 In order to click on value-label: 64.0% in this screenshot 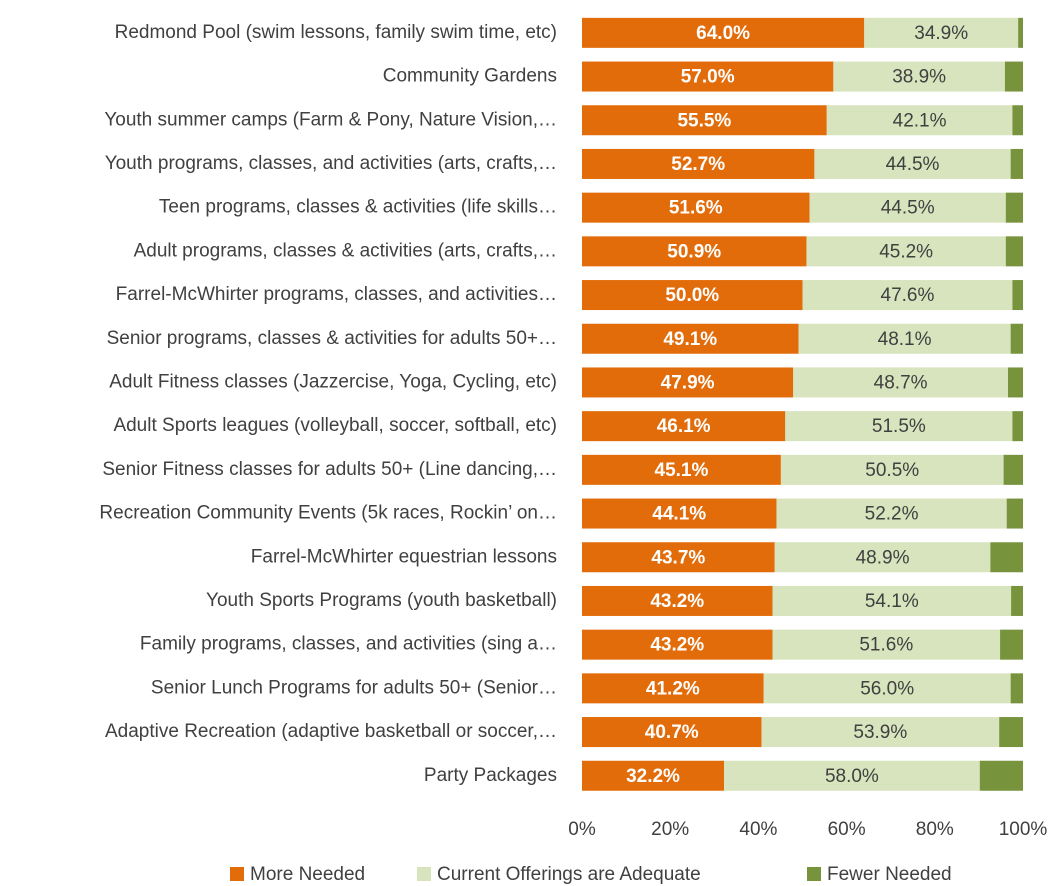, I will do `click(723, 33)`.